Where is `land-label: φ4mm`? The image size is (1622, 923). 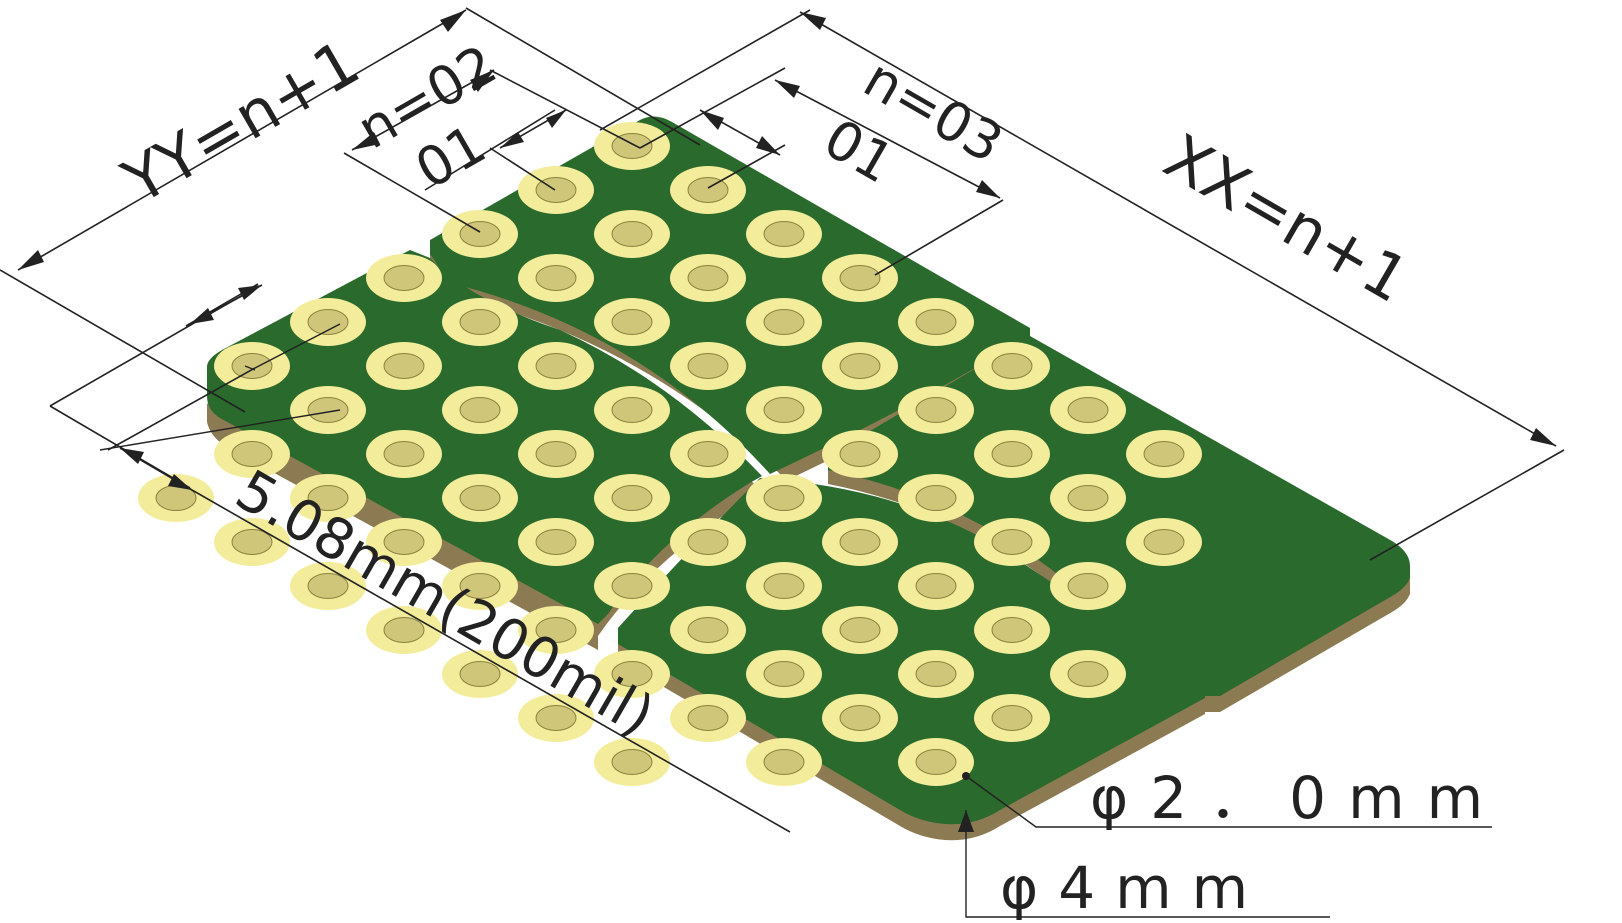
land-label: φ4mm is located at coordinates (1134, 888).